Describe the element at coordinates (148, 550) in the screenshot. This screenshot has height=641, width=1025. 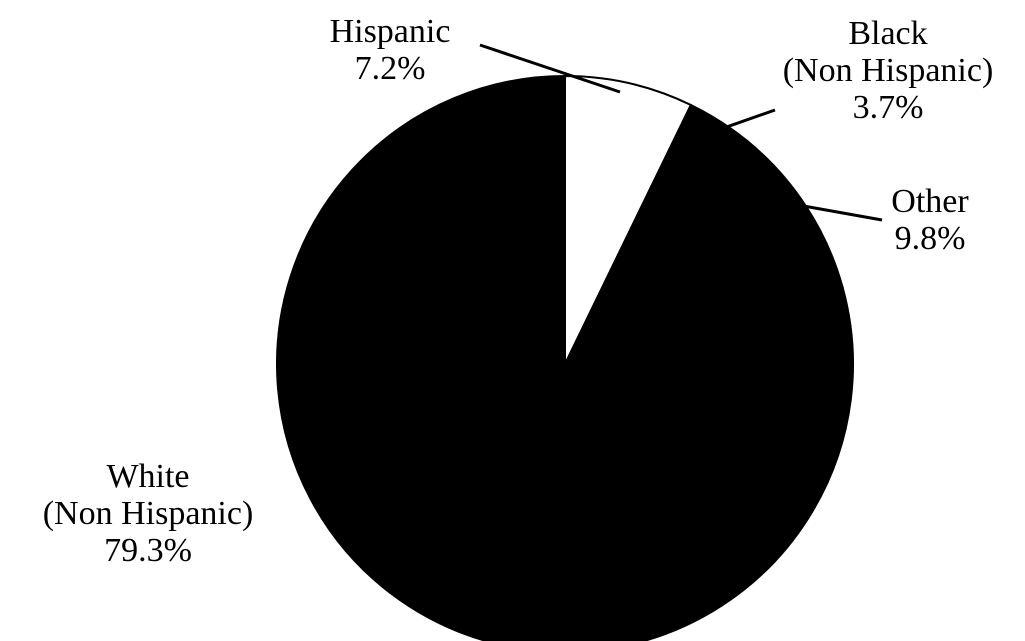
I see `slice-label-line: 79.3%` at that location.